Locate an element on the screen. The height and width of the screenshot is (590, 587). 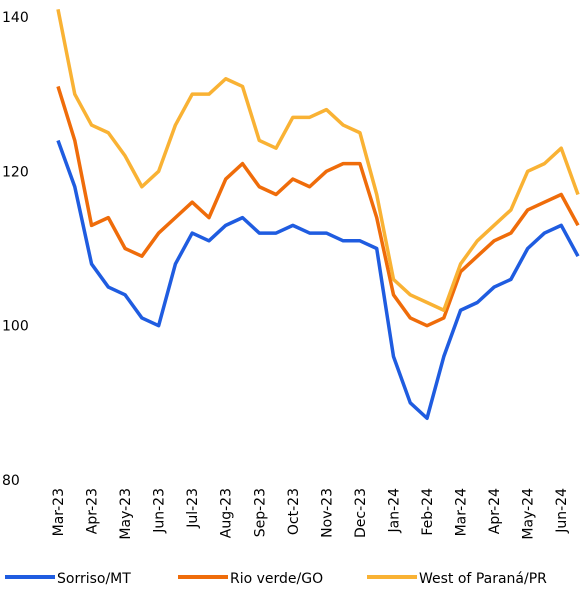
x-tick-label: Nov-23 is located at coordinates (327, 513).